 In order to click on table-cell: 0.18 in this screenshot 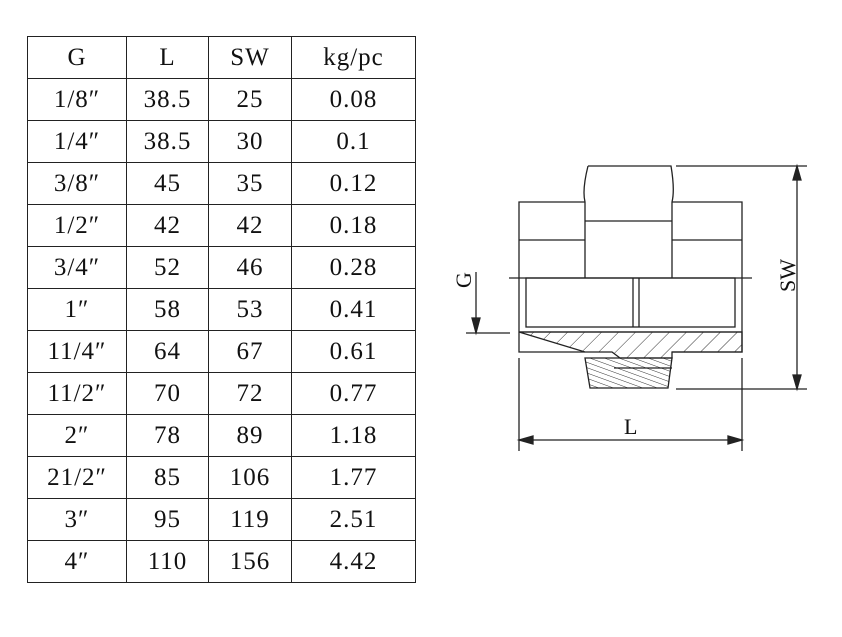, I will do `click(353, 225)`.